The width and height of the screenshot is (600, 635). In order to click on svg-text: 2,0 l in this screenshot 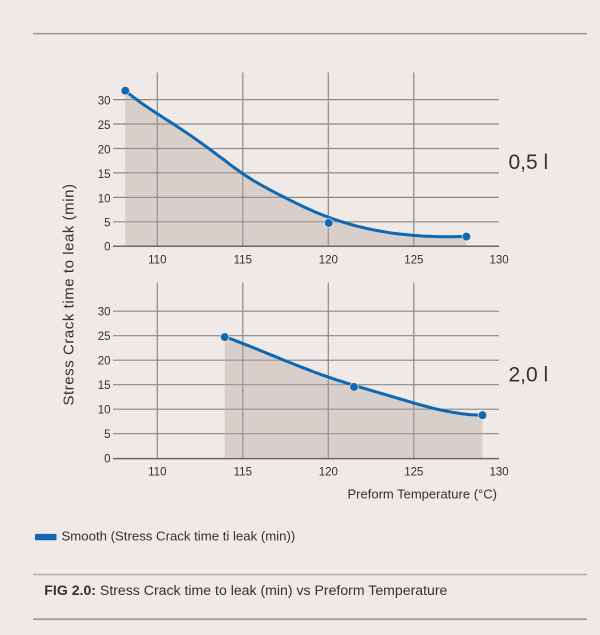, I will do `click(529, 374)`.